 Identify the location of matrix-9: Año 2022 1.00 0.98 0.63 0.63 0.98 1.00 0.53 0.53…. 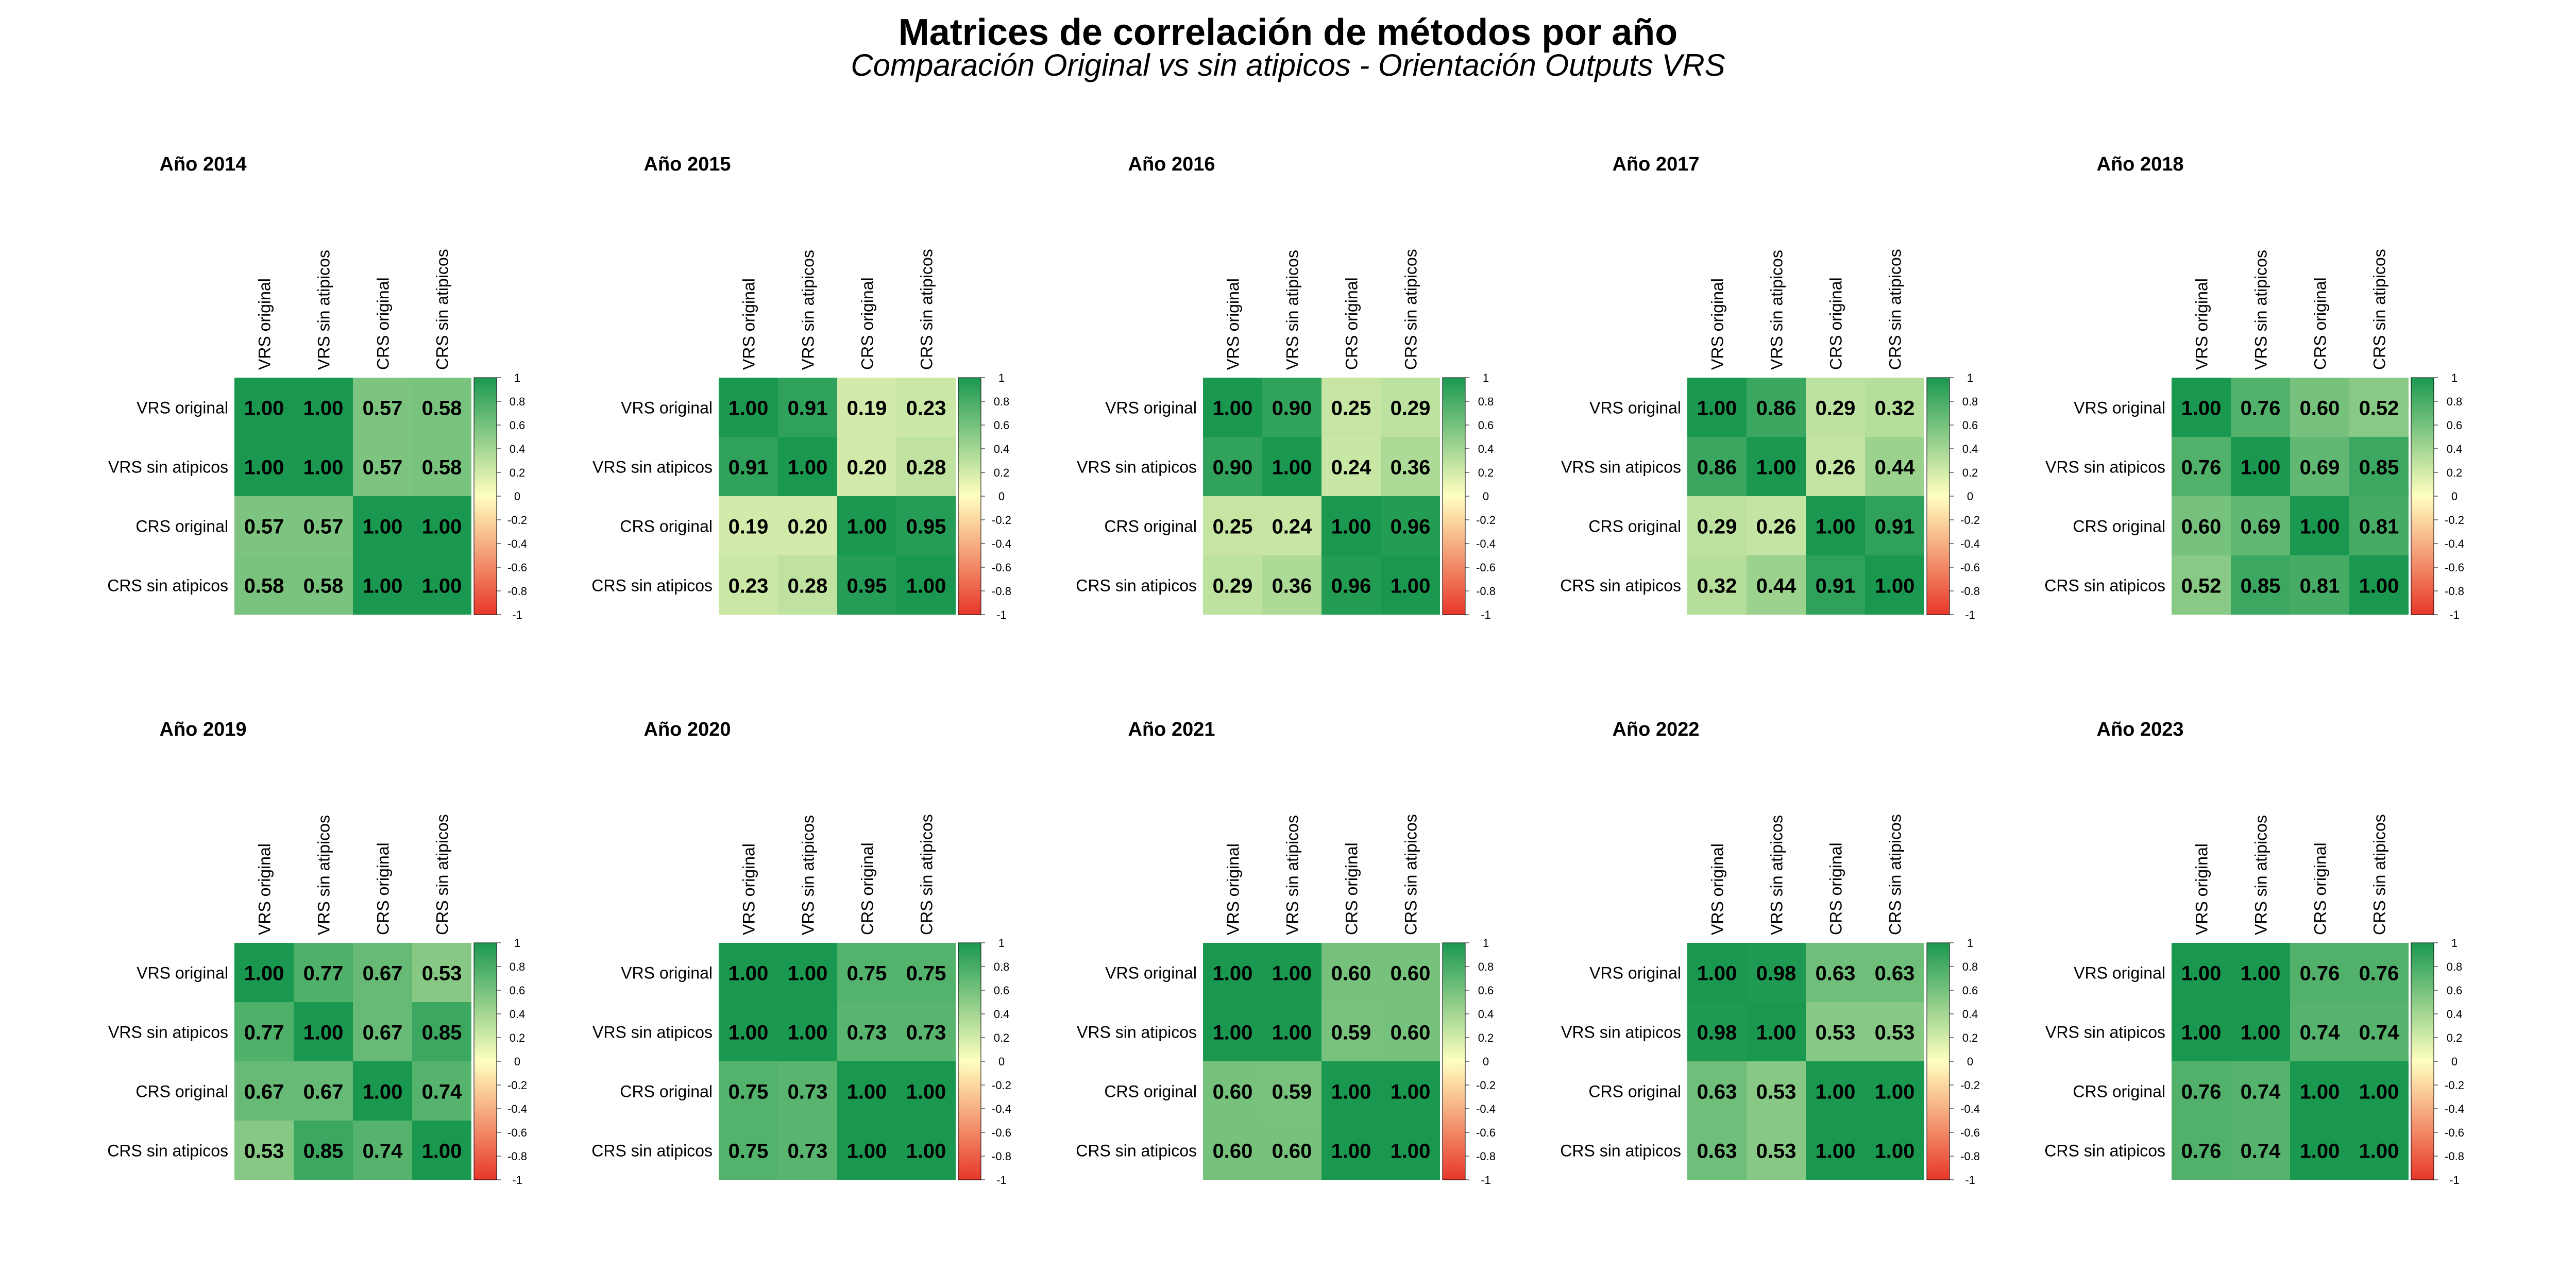
(1770, 953).